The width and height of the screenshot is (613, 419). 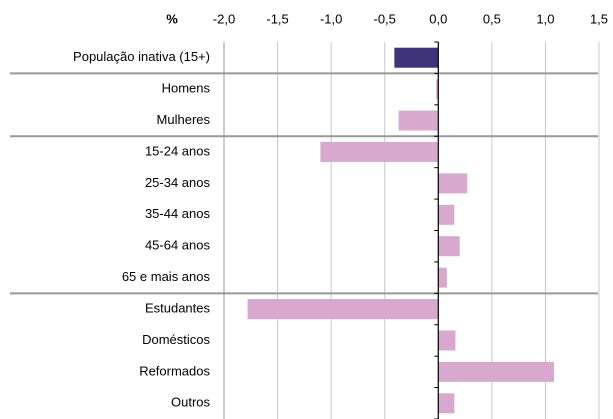 I want to click on y-tick-label: 65 e mais anos, so click(x=166, y=276).